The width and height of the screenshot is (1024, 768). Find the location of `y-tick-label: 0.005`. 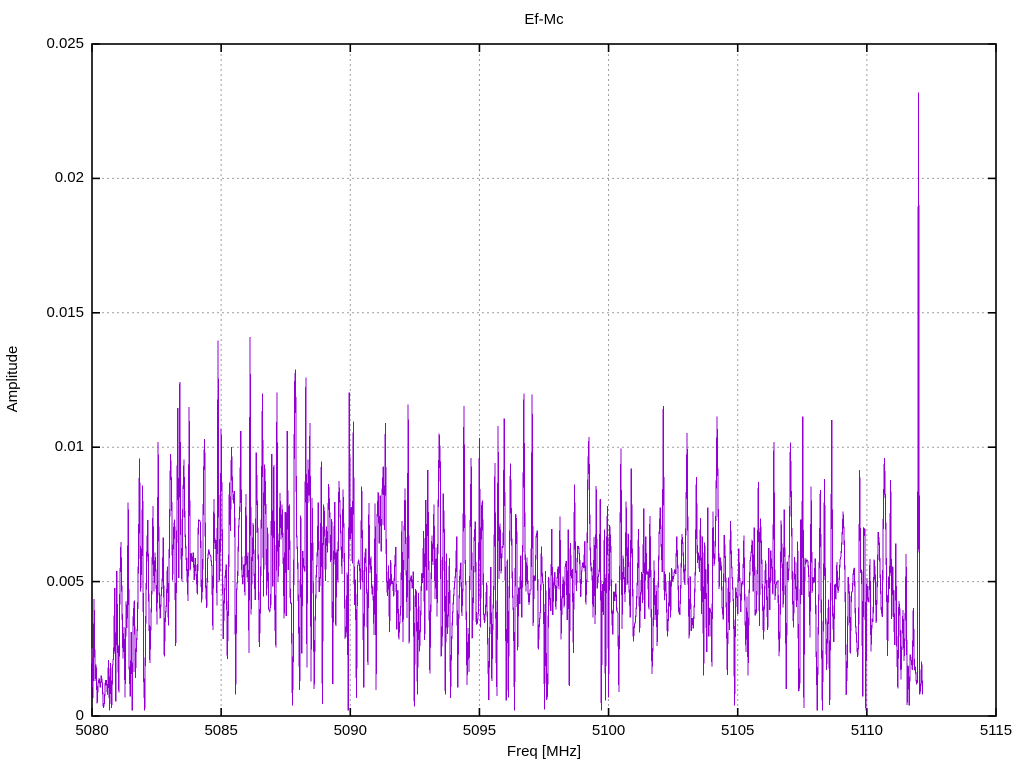

y-tick-label: 0.005 is located at coordinates (65, 581).